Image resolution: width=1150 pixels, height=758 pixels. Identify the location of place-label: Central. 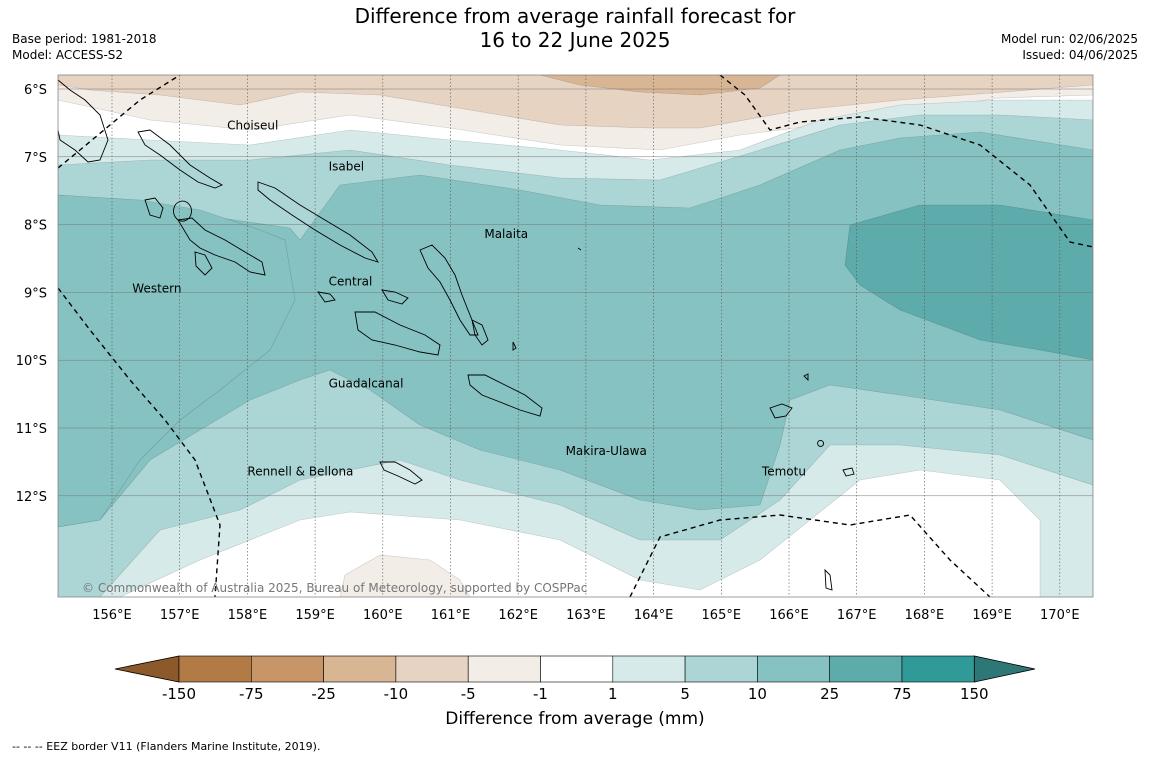
(351, 282).